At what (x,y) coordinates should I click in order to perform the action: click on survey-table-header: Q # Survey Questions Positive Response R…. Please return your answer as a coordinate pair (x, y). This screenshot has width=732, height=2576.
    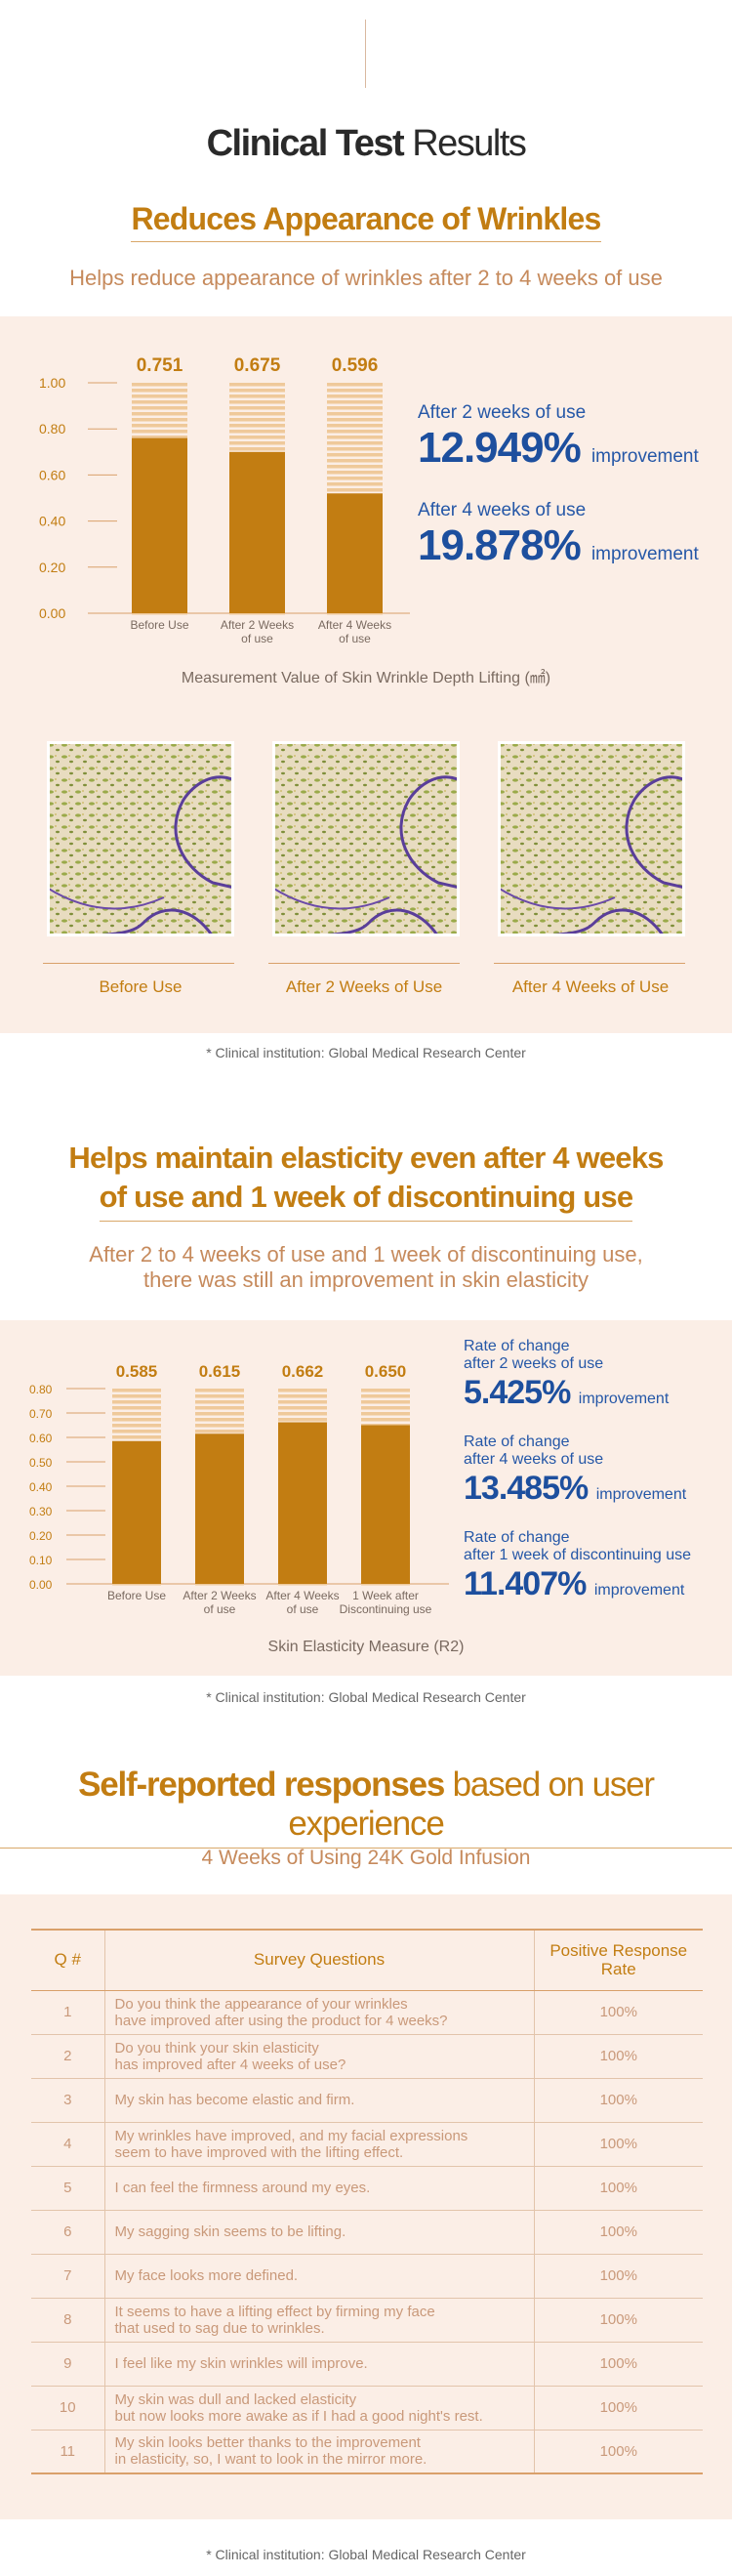
    Looking at the image, I should click on (367, 1960).